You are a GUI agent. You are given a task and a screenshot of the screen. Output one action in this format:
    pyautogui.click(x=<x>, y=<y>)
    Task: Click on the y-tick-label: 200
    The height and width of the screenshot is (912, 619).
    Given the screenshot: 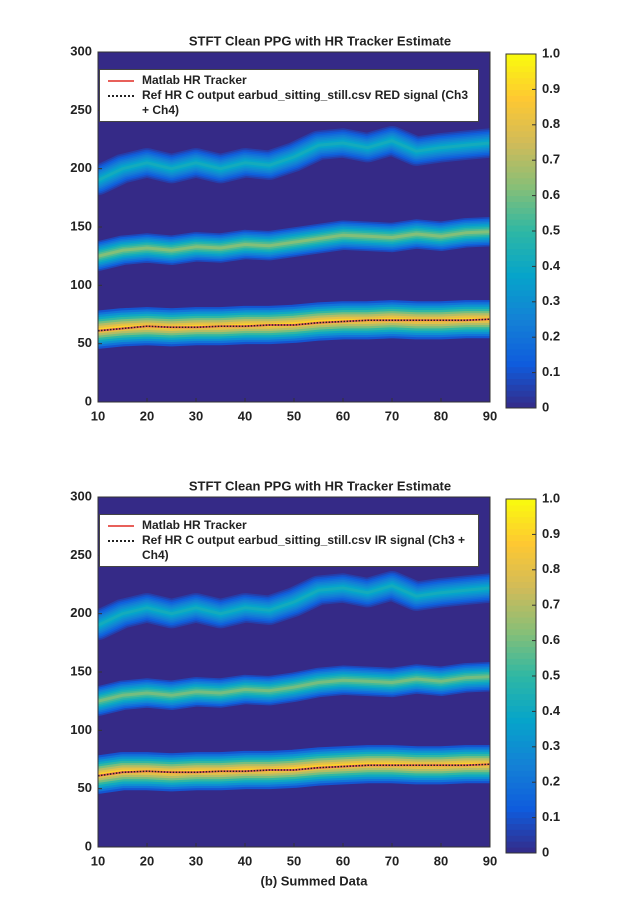 What is the action you would take?
    pyautogui.click(x=81, y=612)
    